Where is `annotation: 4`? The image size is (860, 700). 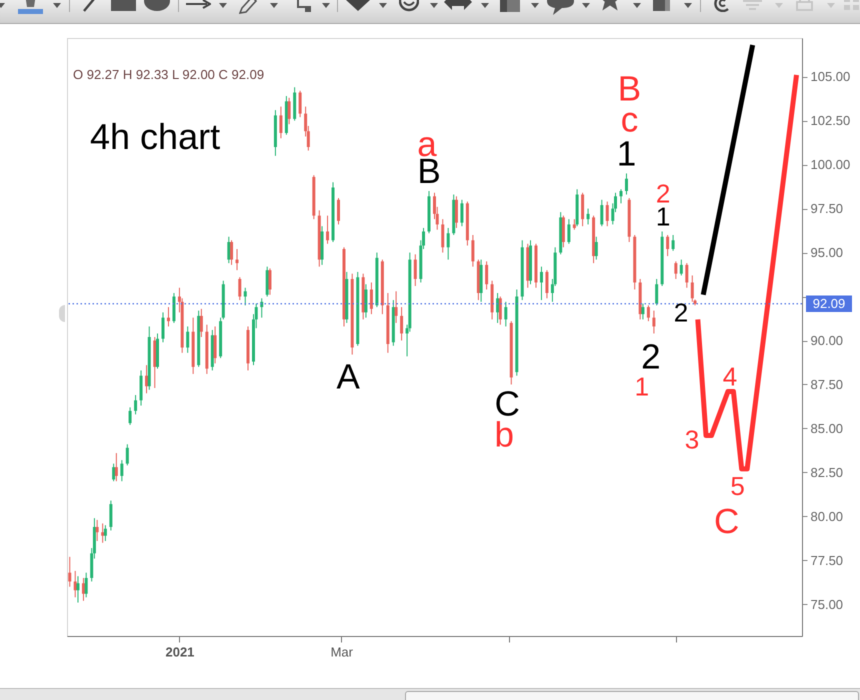 annotation: 4 is located at coordinates (730, 377).